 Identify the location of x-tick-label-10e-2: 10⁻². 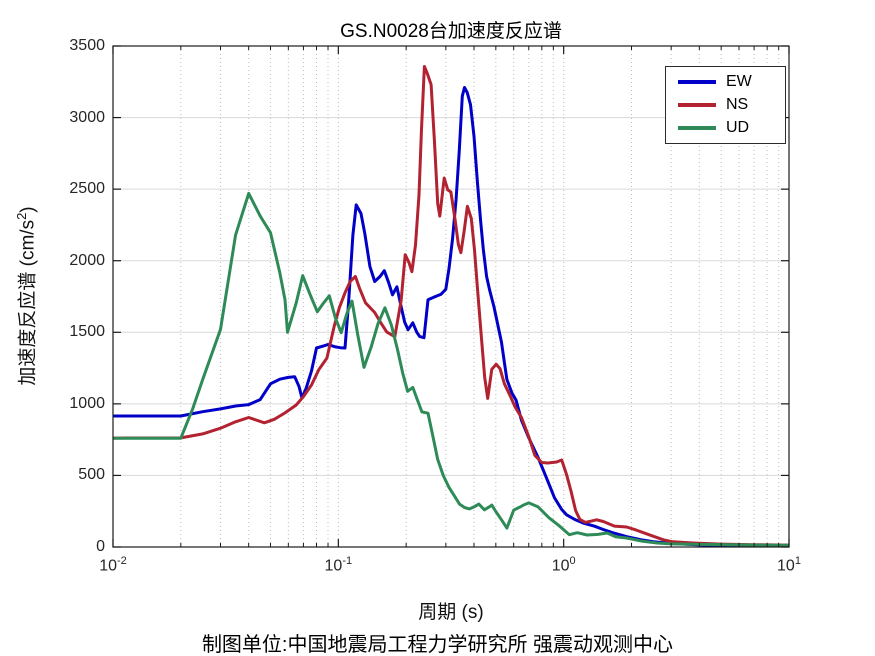
(113, 565).